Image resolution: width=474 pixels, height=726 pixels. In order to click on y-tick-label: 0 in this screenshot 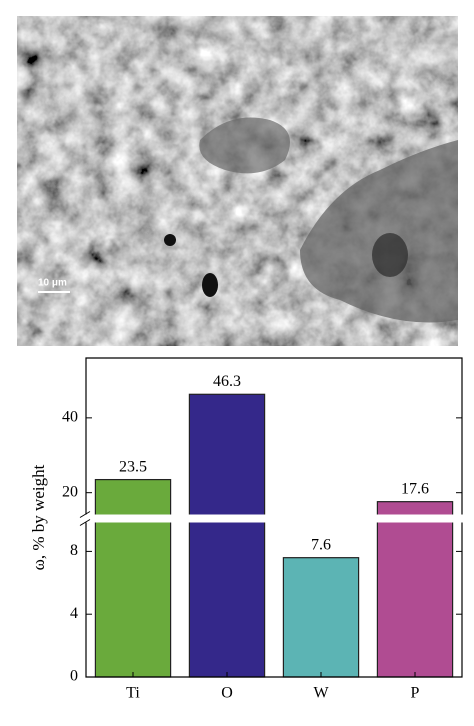, I will do `click(74, 676)`.